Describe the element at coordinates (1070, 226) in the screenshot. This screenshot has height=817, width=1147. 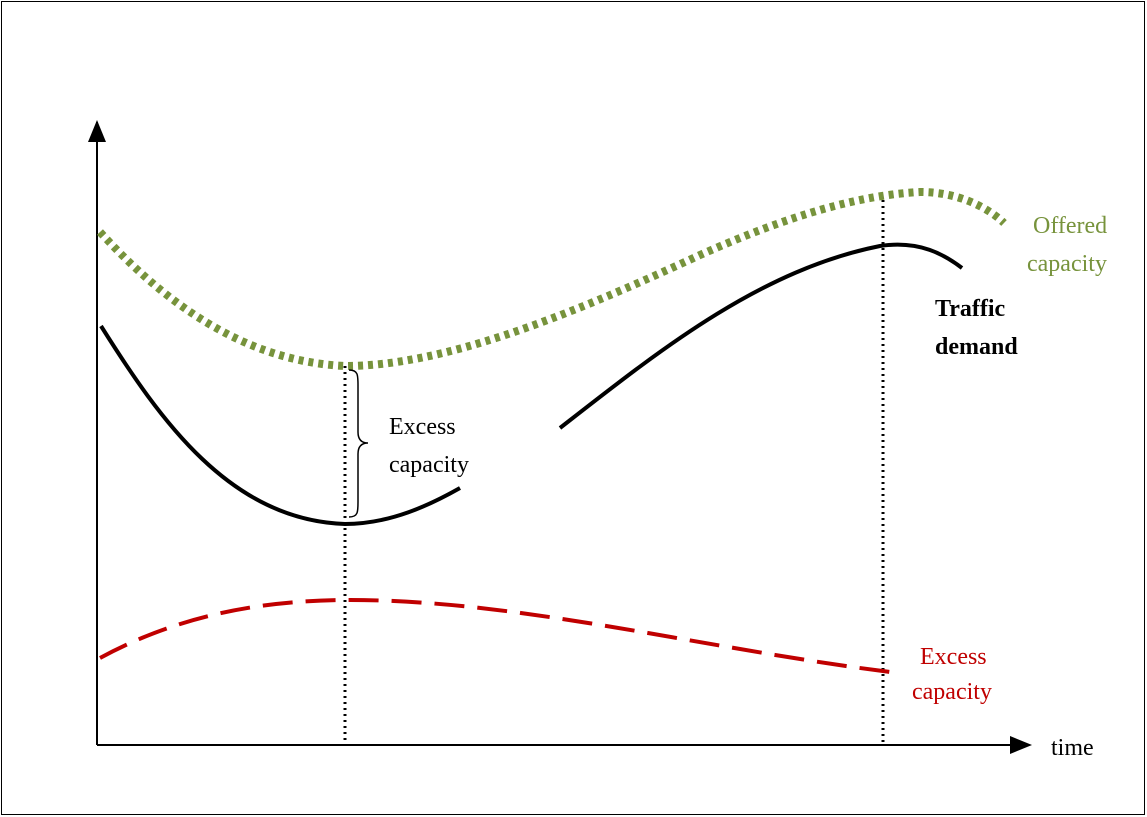
I see `offered-capacity-label-line1: Offered` at that location.